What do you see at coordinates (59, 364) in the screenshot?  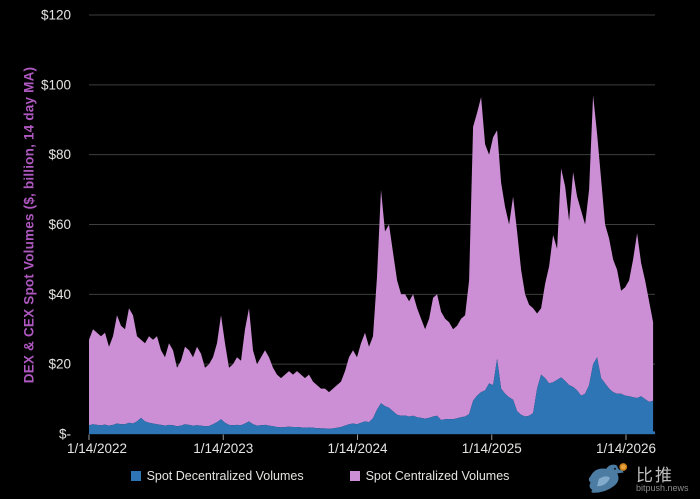 I see `y-tick-label: $20` at bounding box center [59, 364].